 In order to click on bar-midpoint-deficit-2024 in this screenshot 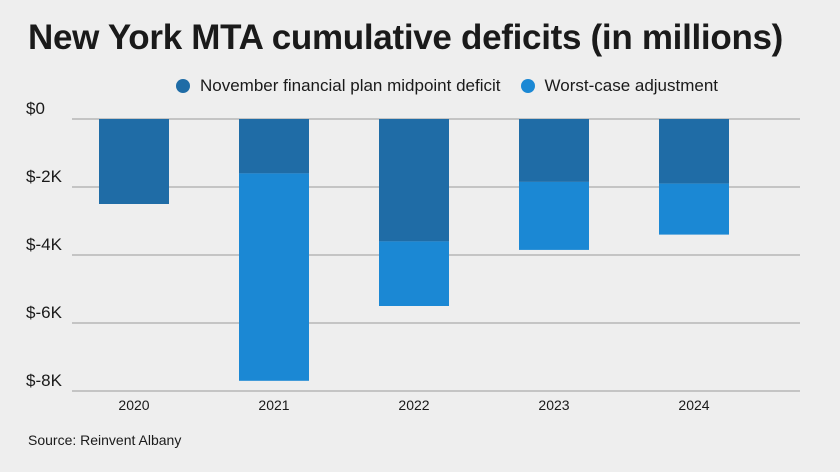, I will do `click(694, 151)`.